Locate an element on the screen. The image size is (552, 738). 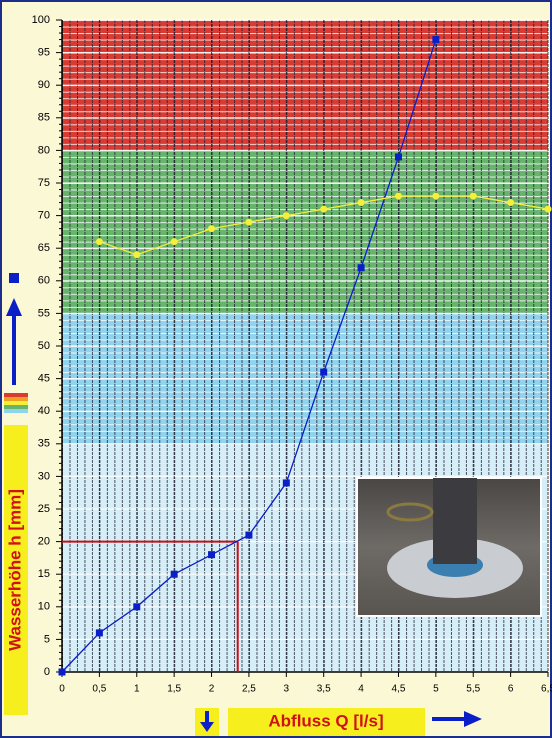
x-tick-label: 5 is located at coordinates (436, 689).